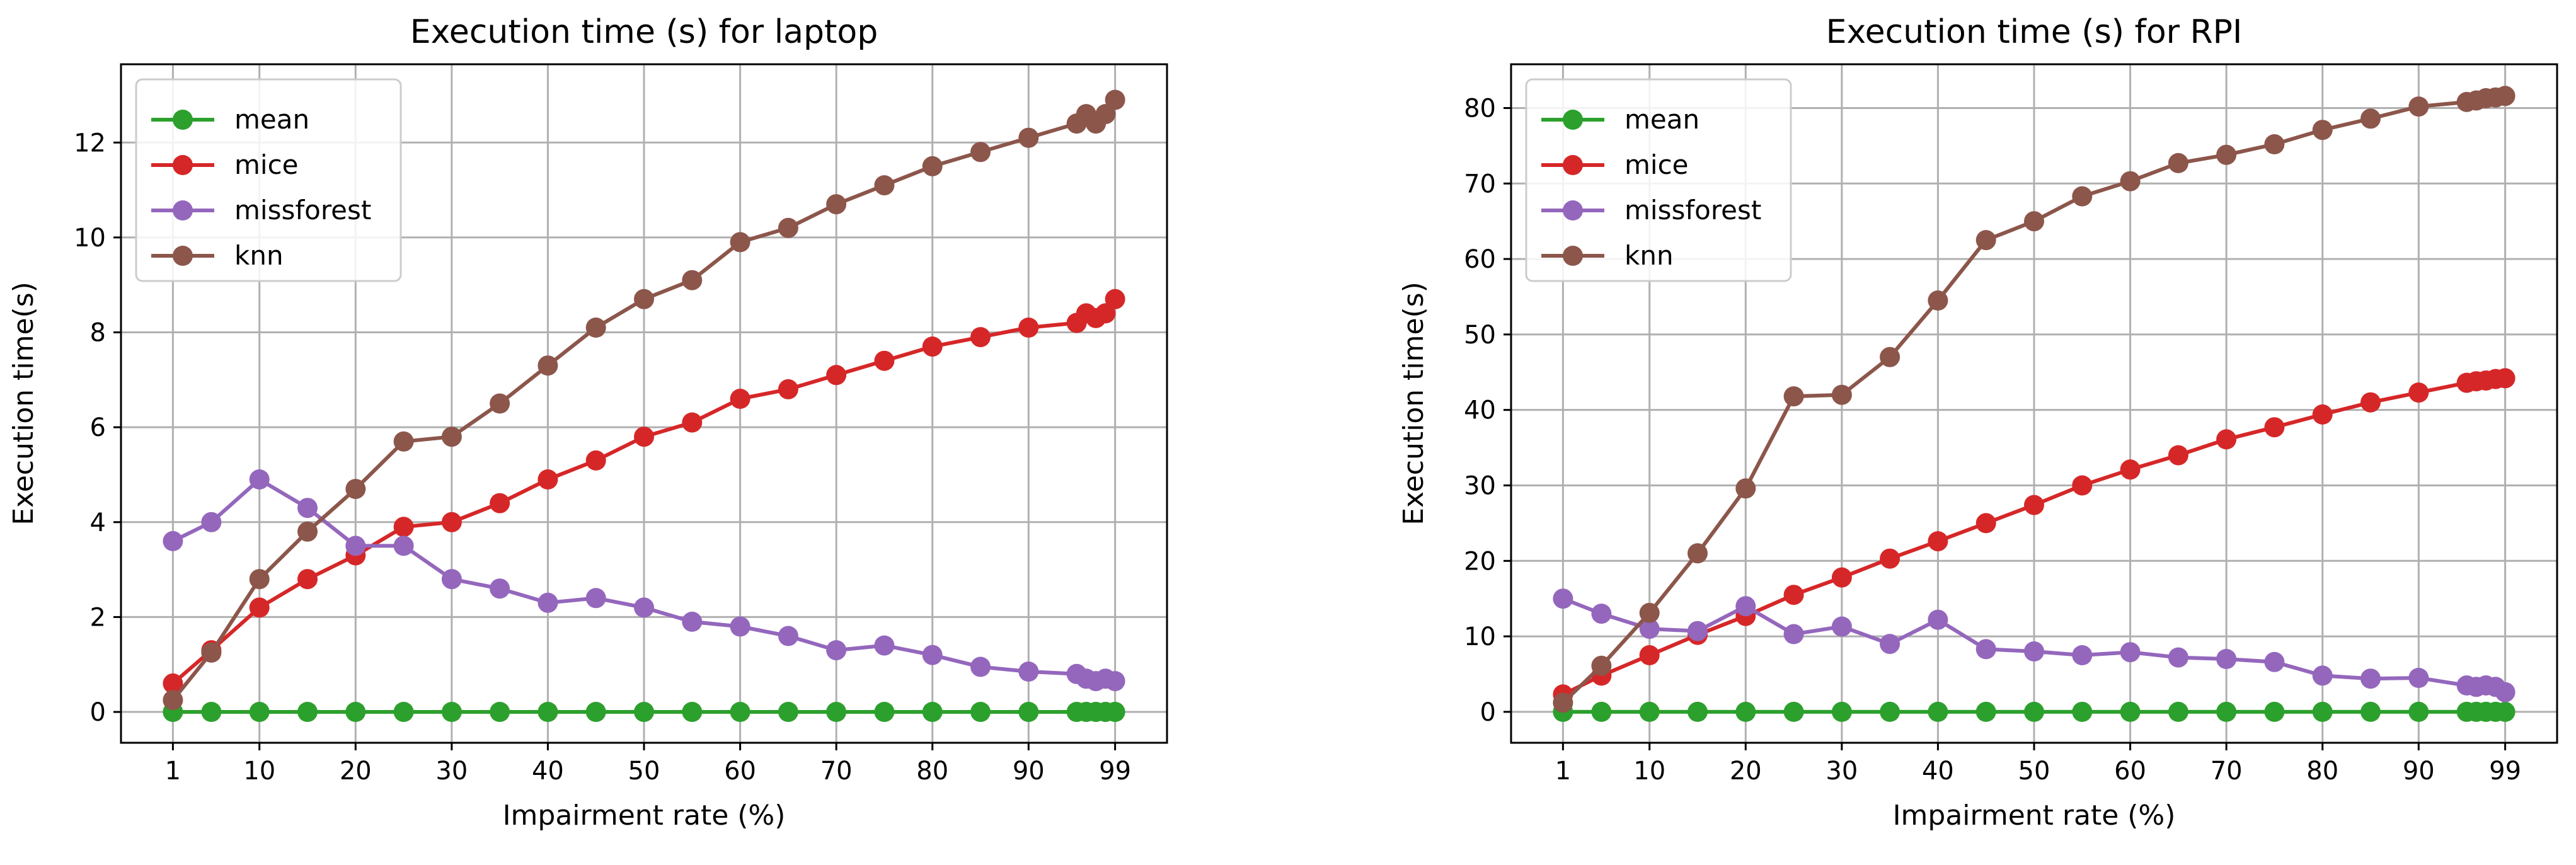  Describe the element at coordinates (90, 238) in the screenshot. I see `laptop-y-tick-label-5: 10` at that location.